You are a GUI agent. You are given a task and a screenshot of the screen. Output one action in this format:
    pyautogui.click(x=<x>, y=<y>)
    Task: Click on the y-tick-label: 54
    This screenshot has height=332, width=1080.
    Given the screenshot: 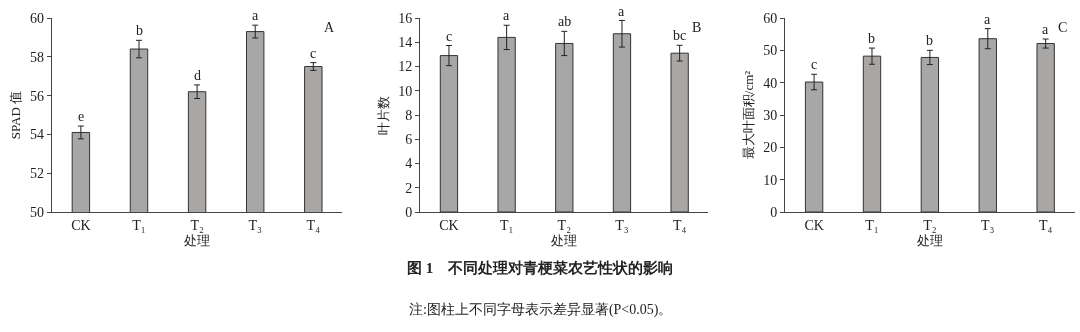 What is the action you would take?
    pyautogui.click(x=37, y=135)
    